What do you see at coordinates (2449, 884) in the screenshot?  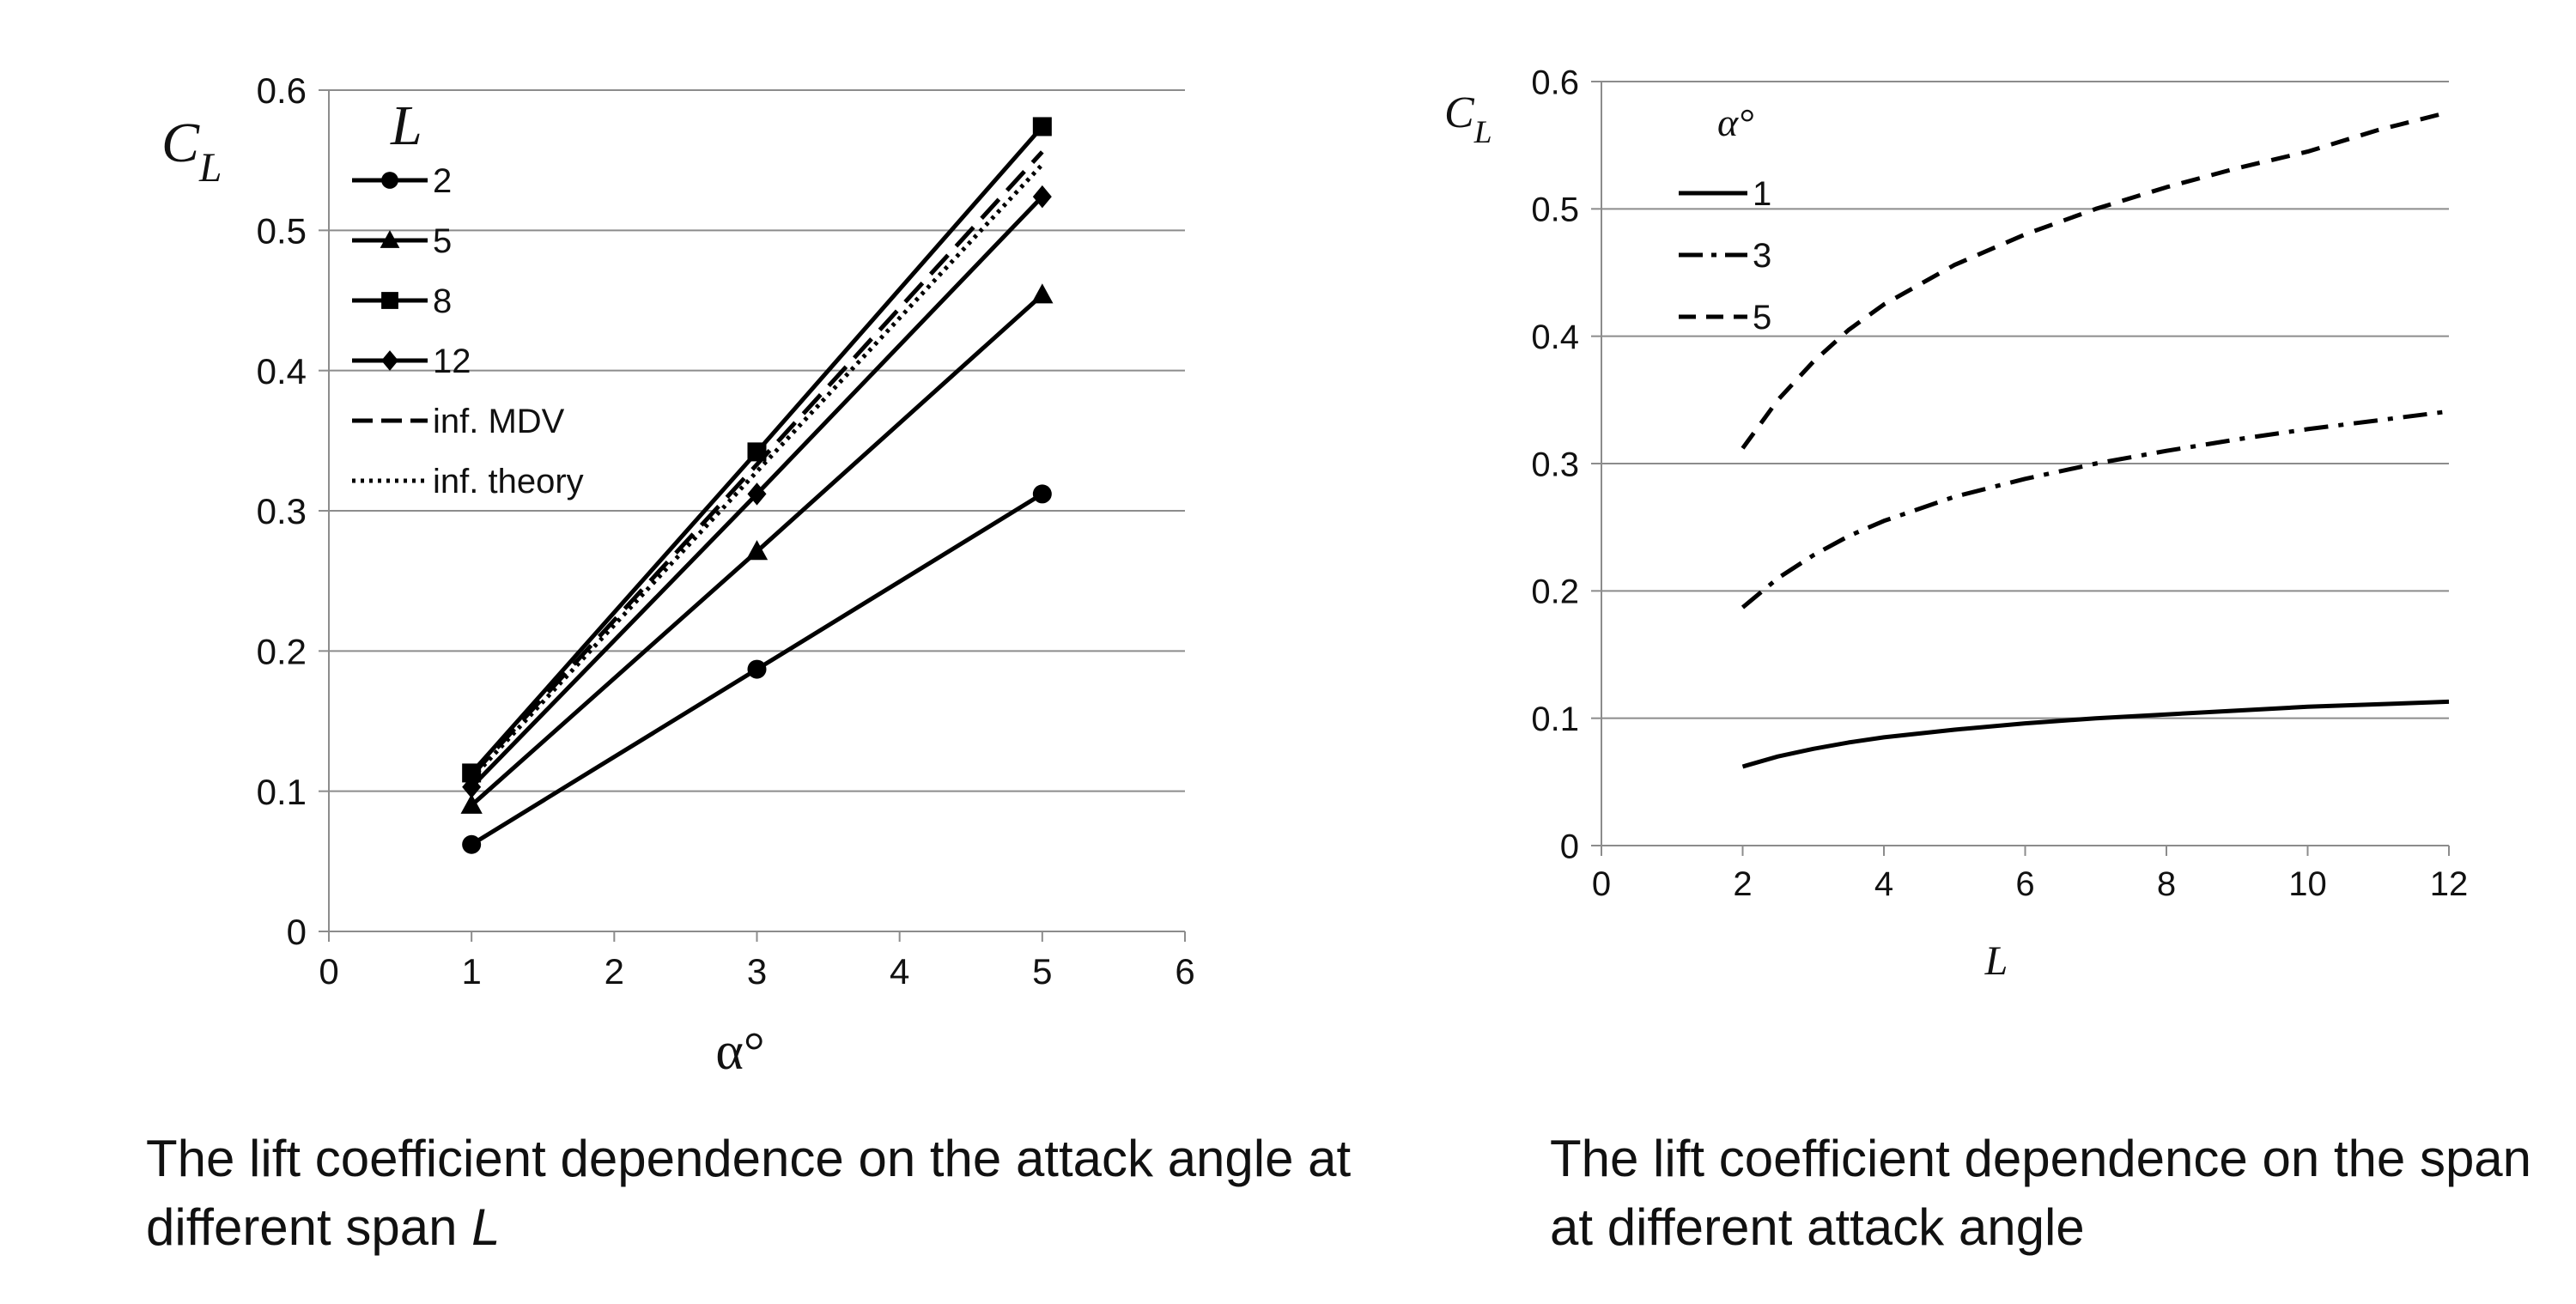 I see `x-tick-label: 12` at bounding box center [2449, 884].